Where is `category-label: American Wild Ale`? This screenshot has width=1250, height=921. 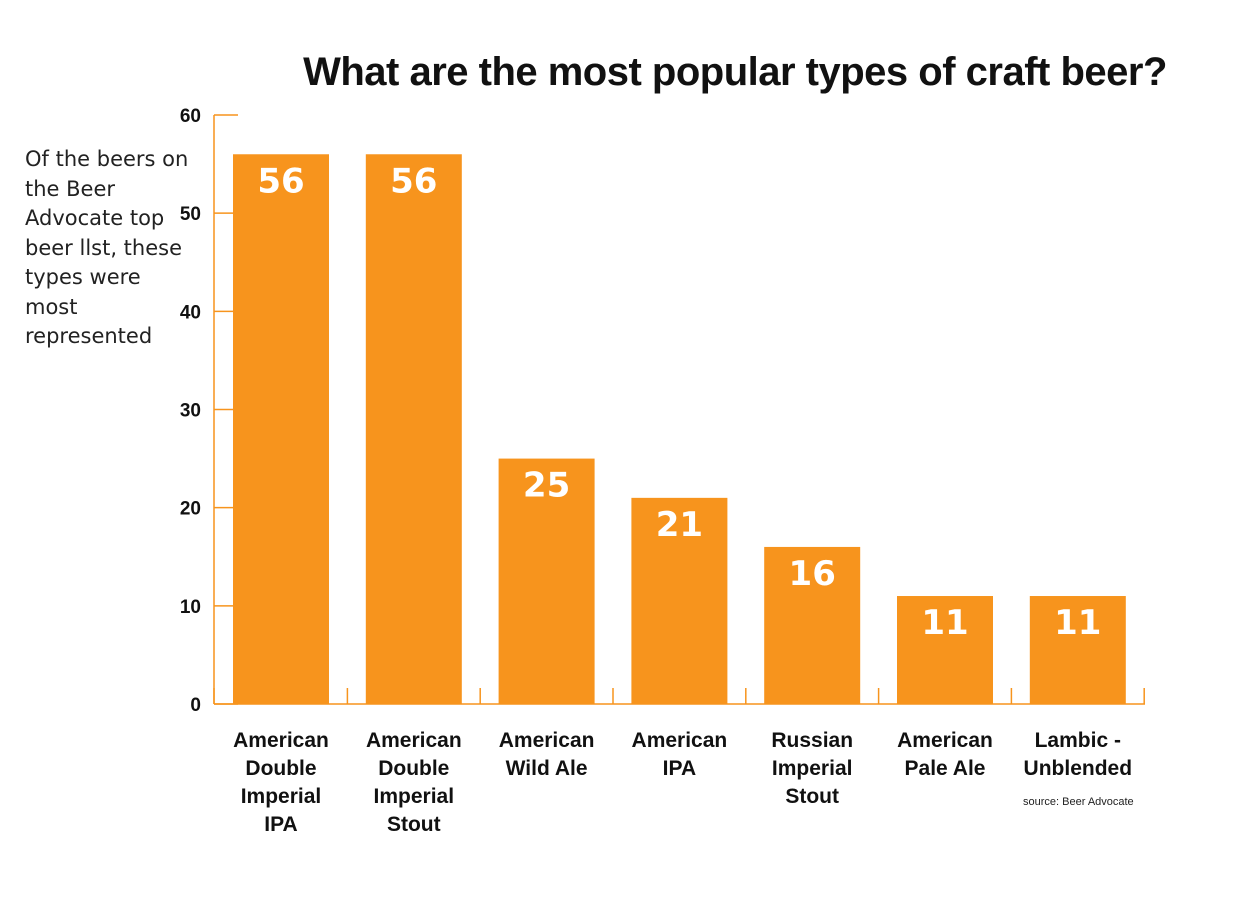 category-label: American Wild Ale is located at coordinates (547, 754).